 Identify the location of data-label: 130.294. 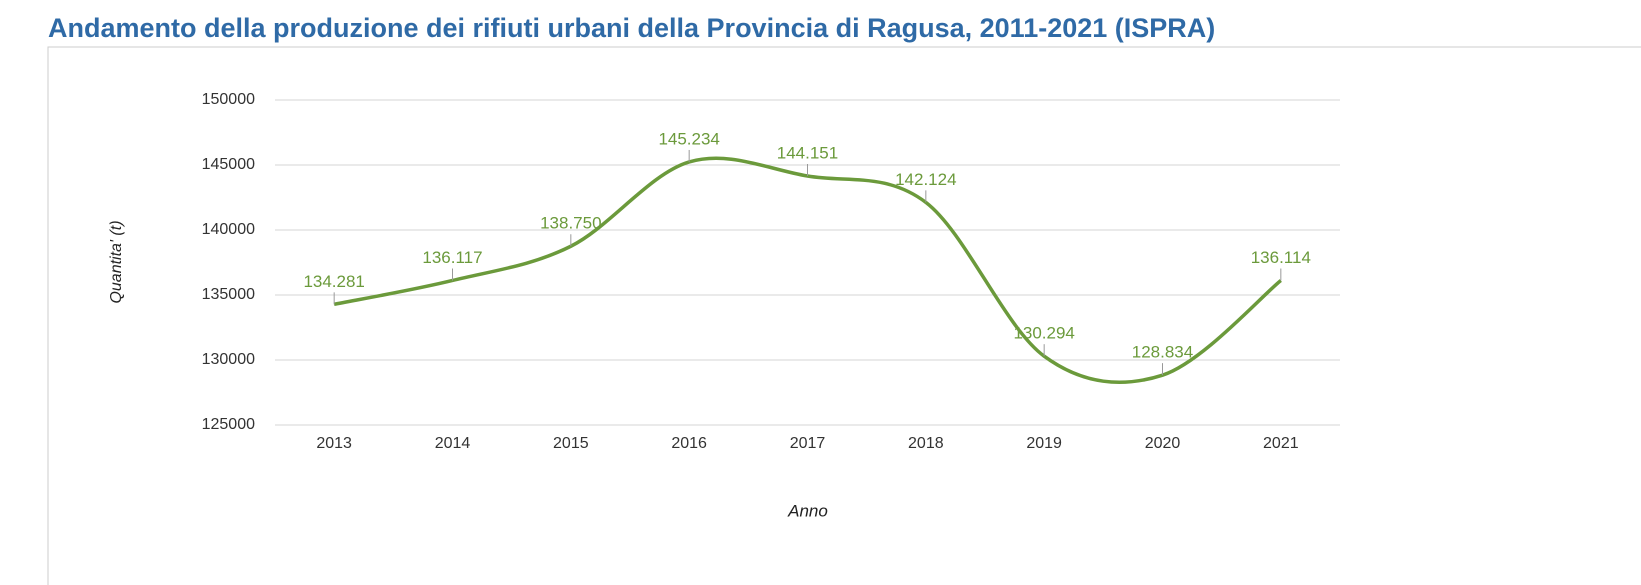
(1043, 333).